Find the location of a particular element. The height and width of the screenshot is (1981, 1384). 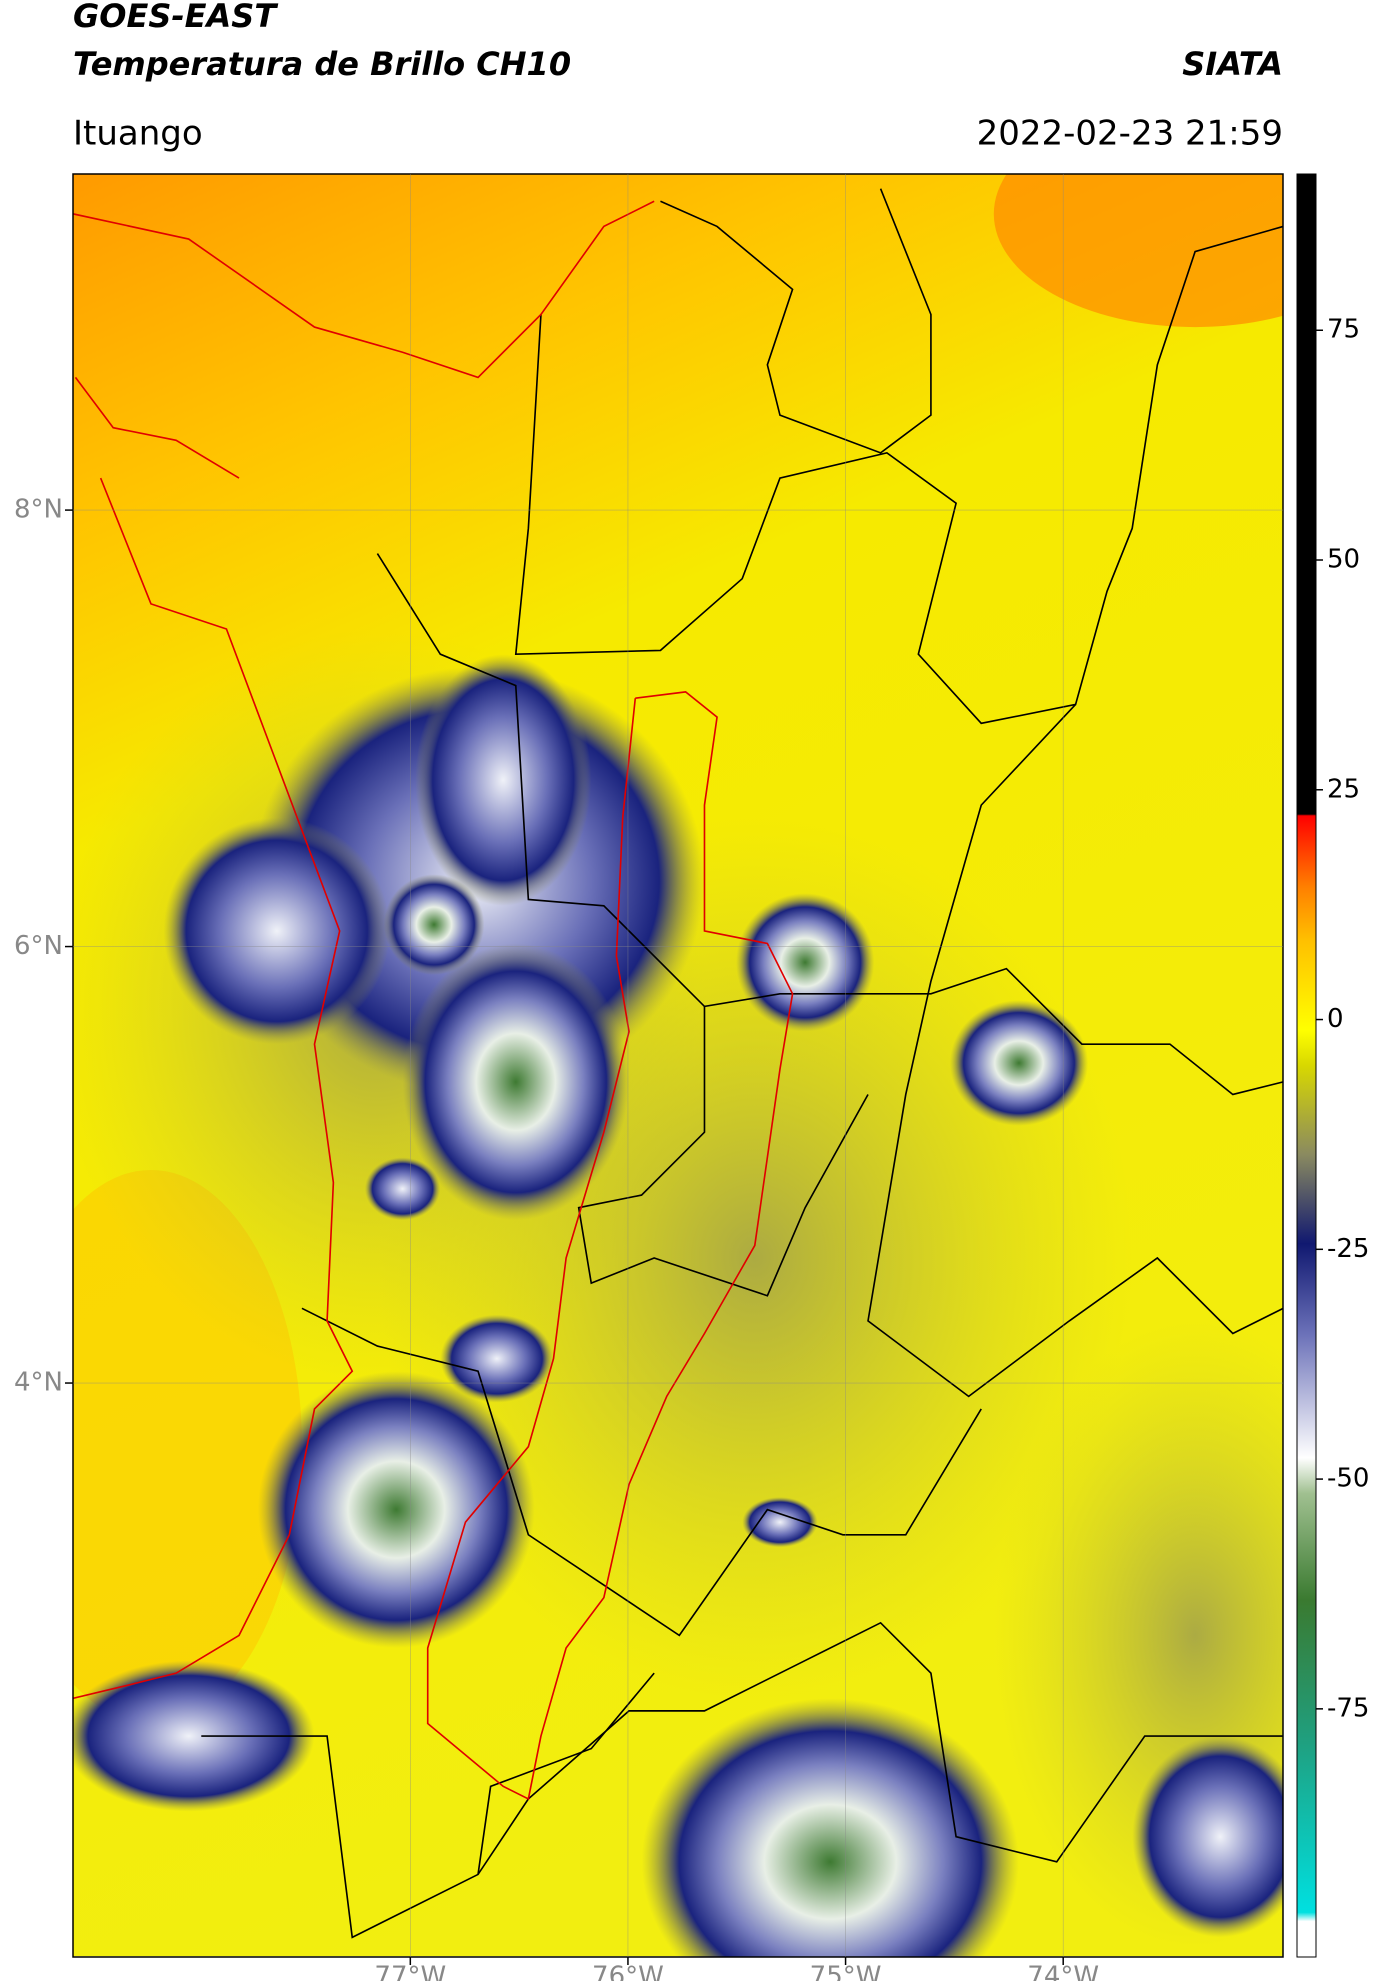

location: Ituango is located at coordinates (138, 134).